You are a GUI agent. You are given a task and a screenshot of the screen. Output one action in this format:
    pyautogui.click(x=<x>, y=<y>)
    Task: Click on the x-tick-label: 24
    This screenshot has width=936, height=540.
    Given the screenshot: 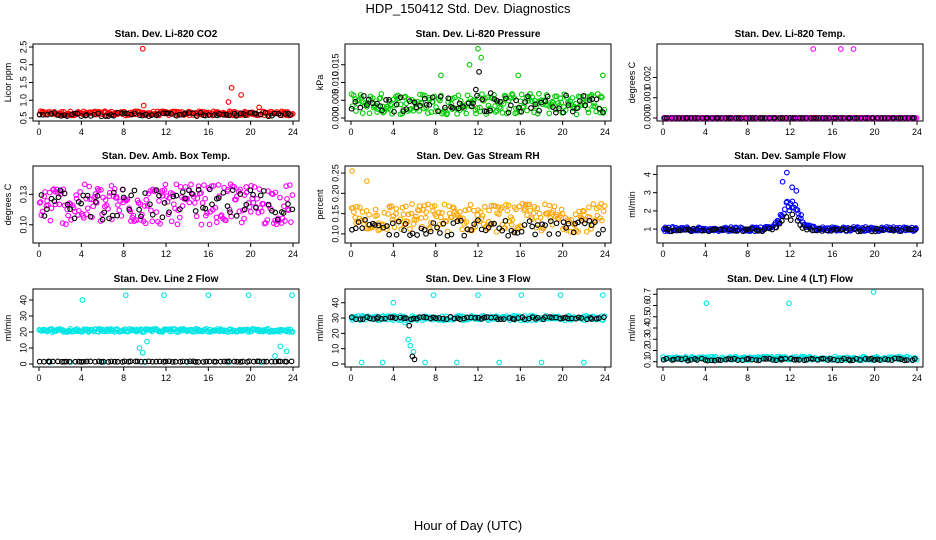 What is the action you would take?
    pyautogui.click(x=605, y=132)
    